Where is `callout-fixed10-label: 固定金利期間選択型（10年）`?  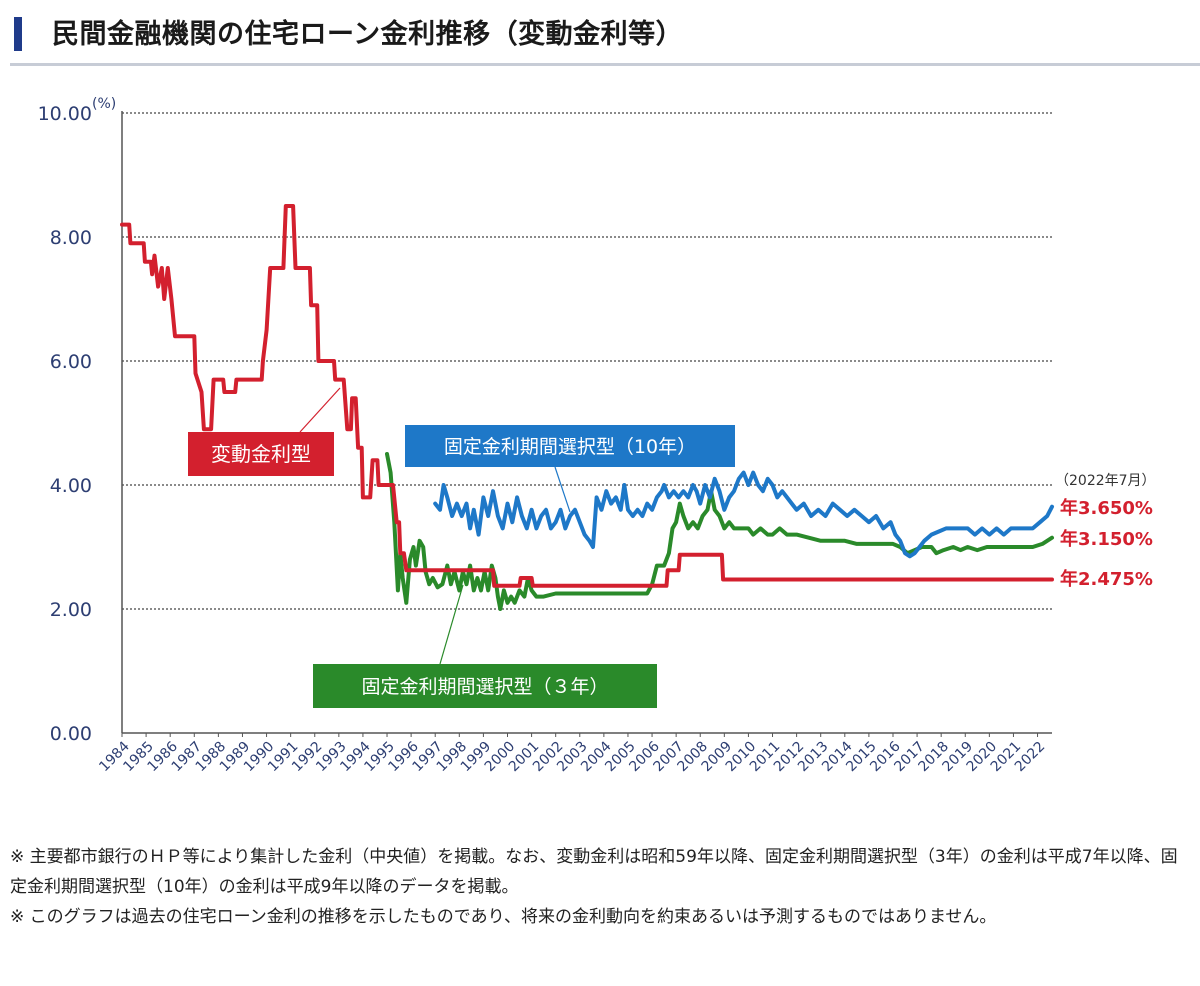
callout-fixed10-label: 固定金利期間選択型（10年） is located at coordinates (570, 447).